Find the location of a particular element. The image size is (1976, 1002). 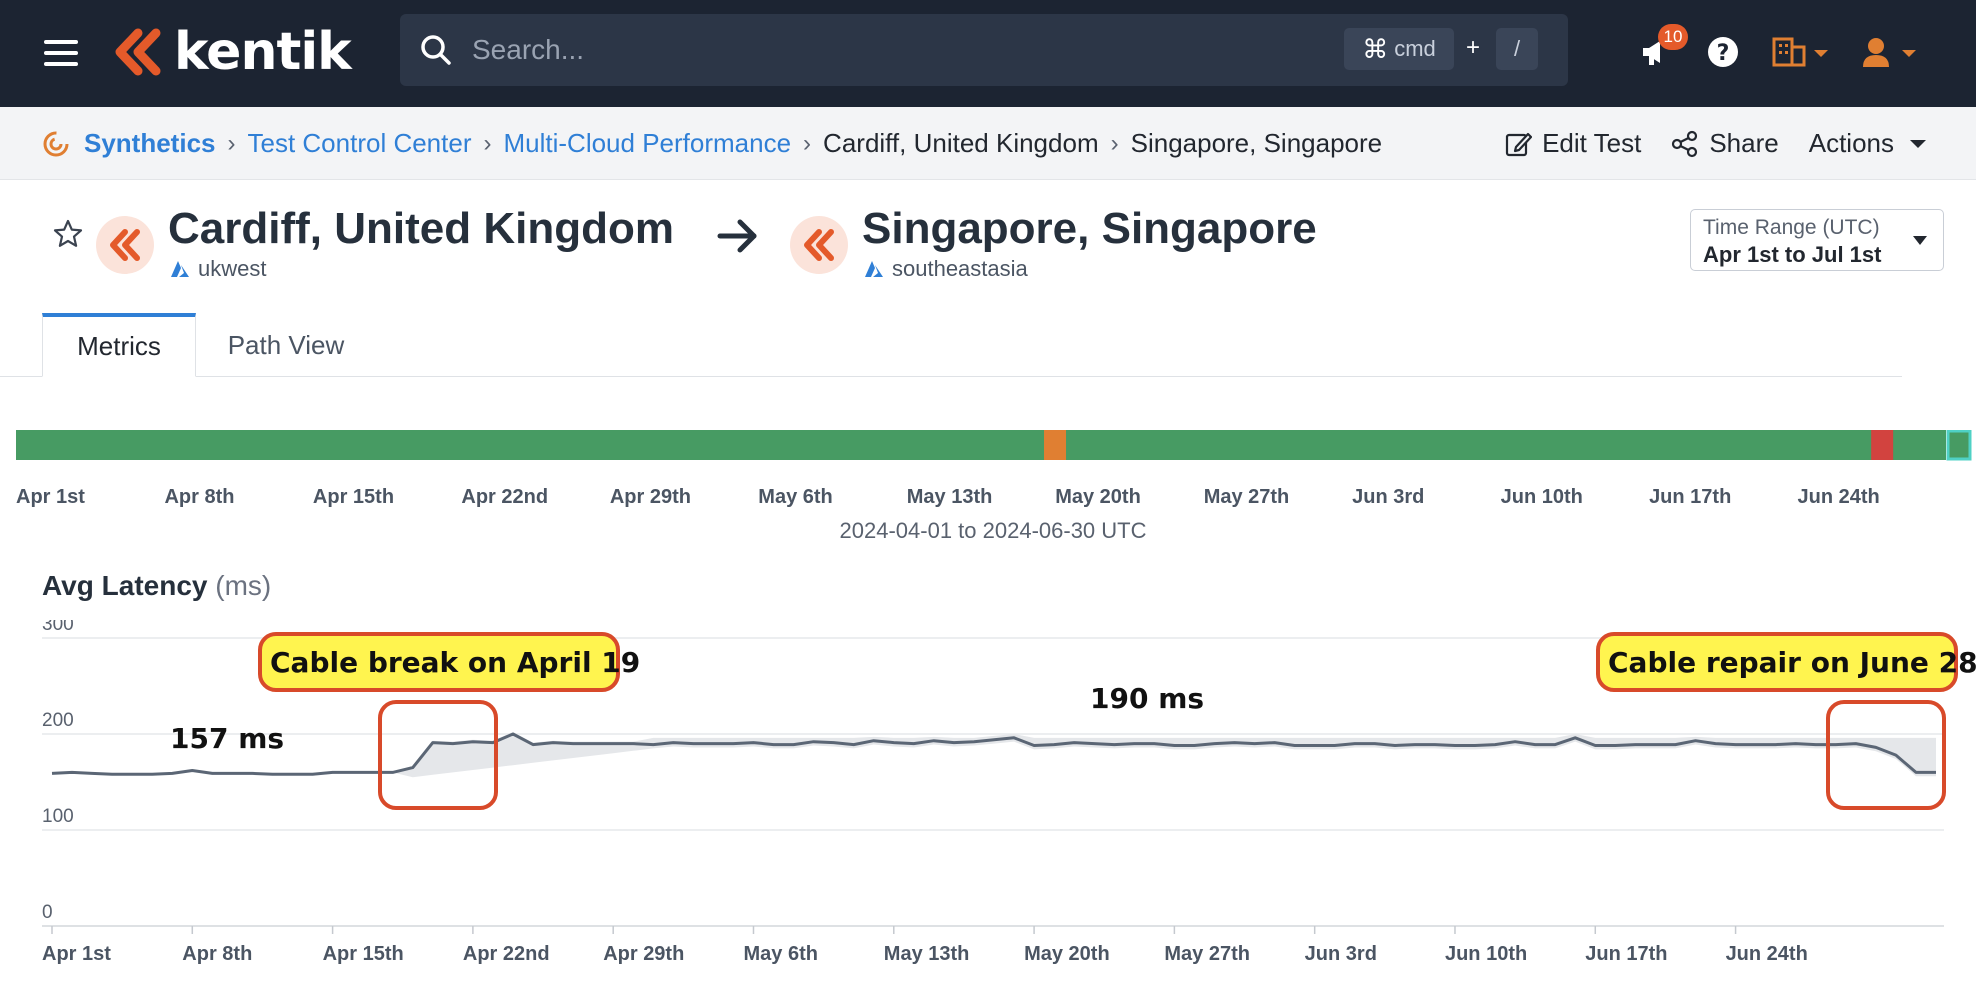

user-menu-button is located at coordinates (1891, 52).